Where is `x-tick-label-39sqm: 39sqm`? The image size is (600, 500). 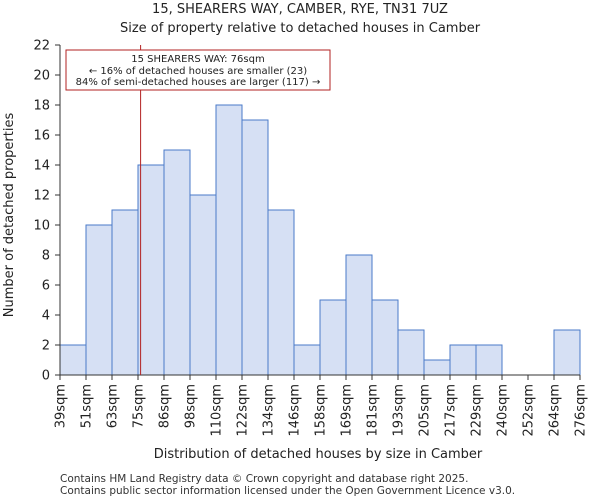
x-tick-label-39sqm: 39sqm is located at coordinates (61, 406).